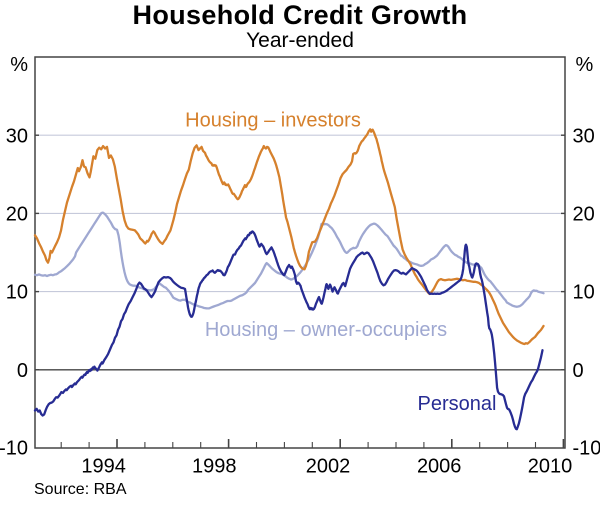 This screenshot has height=506, width=600. I want to click on svg-text: Year-ended, so click(300, 40).